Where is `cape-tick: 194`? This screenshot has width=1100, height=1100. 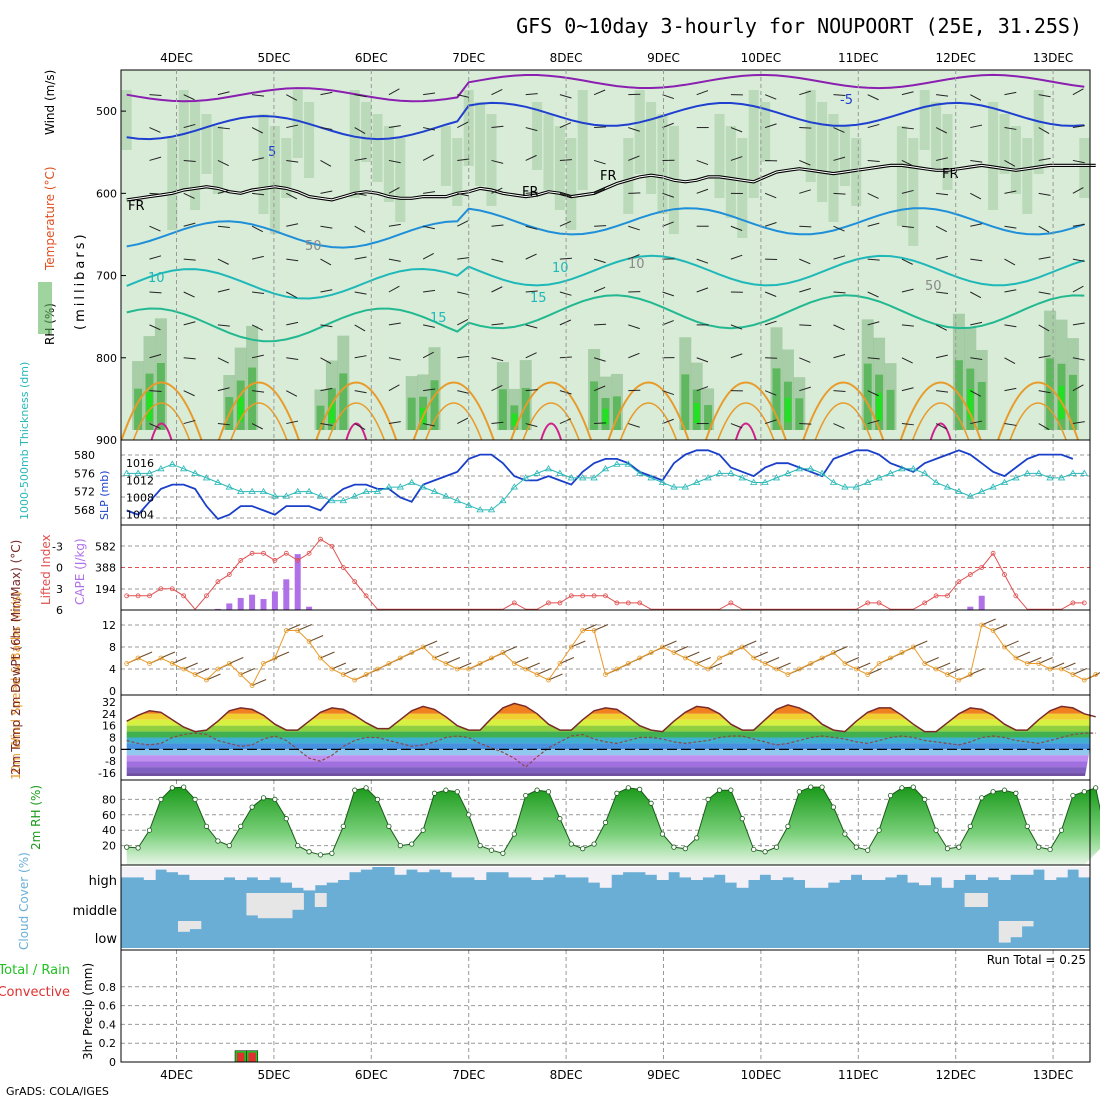 cape-tick: 194 is located at coordinates (105, 589).